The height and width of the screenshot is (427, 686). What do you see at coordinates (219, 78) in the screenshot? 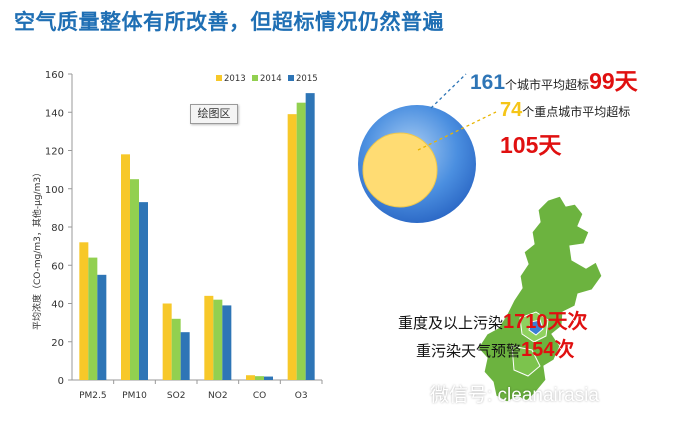
I see `legend-swatch-2013` at bounding box center [219, 78].